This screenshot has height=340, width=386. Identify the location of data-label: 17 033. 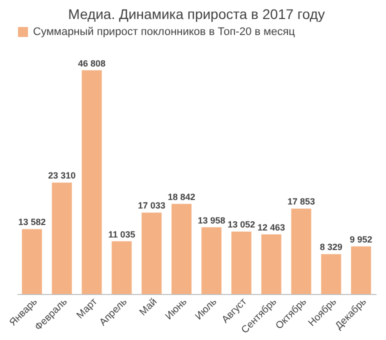
(152, 205).